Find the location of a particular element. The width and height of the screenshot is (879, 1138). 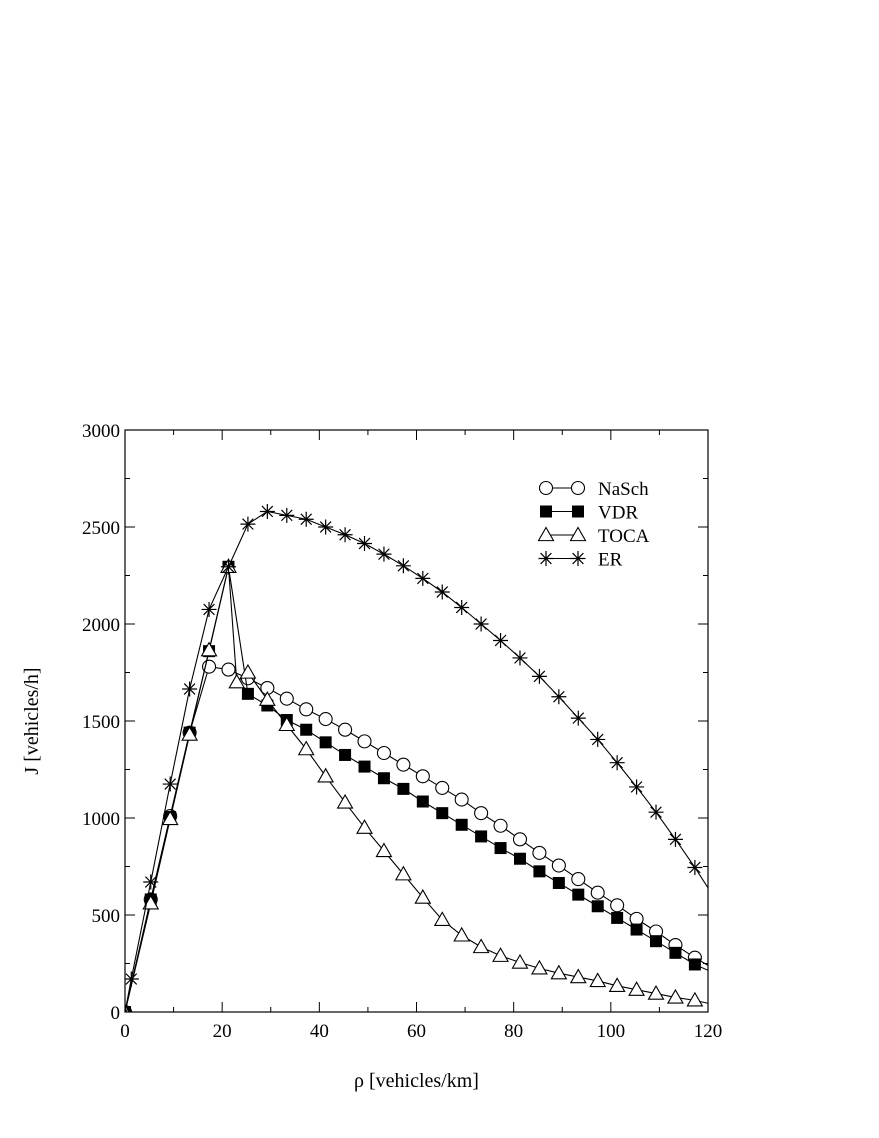

legend-entry: ER is located at coordinates (580, 560).